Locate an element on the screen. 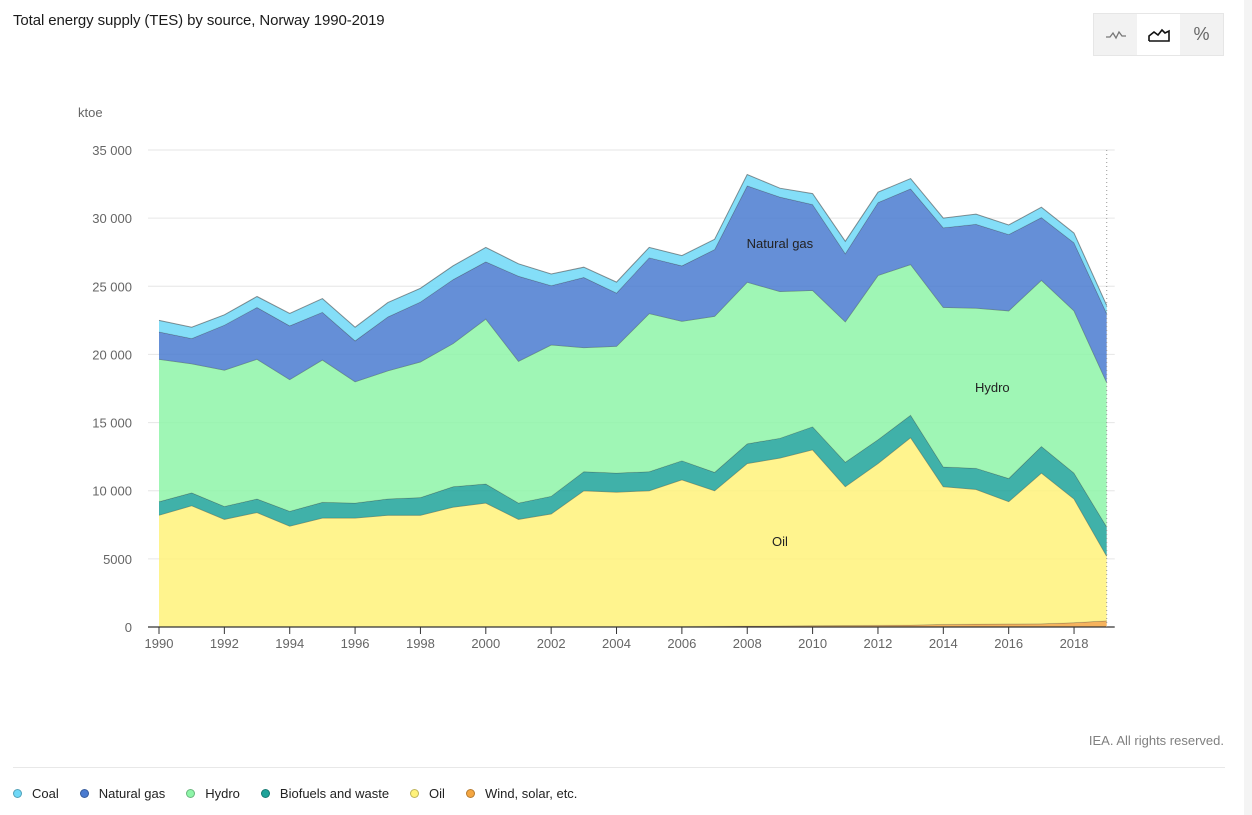 This screenshot has height=815, width=1252. x-tick-label: 2012 is located at coordinates (877, 643).